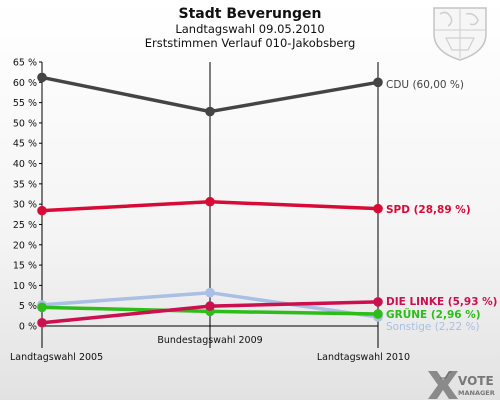 The height and width of the screenshot is (400, 500). Describe the element at coordinates (249, 29) in the screenshot. I see `chart-subtitle-date: Landtagswahl 09.05.2010` at that location.